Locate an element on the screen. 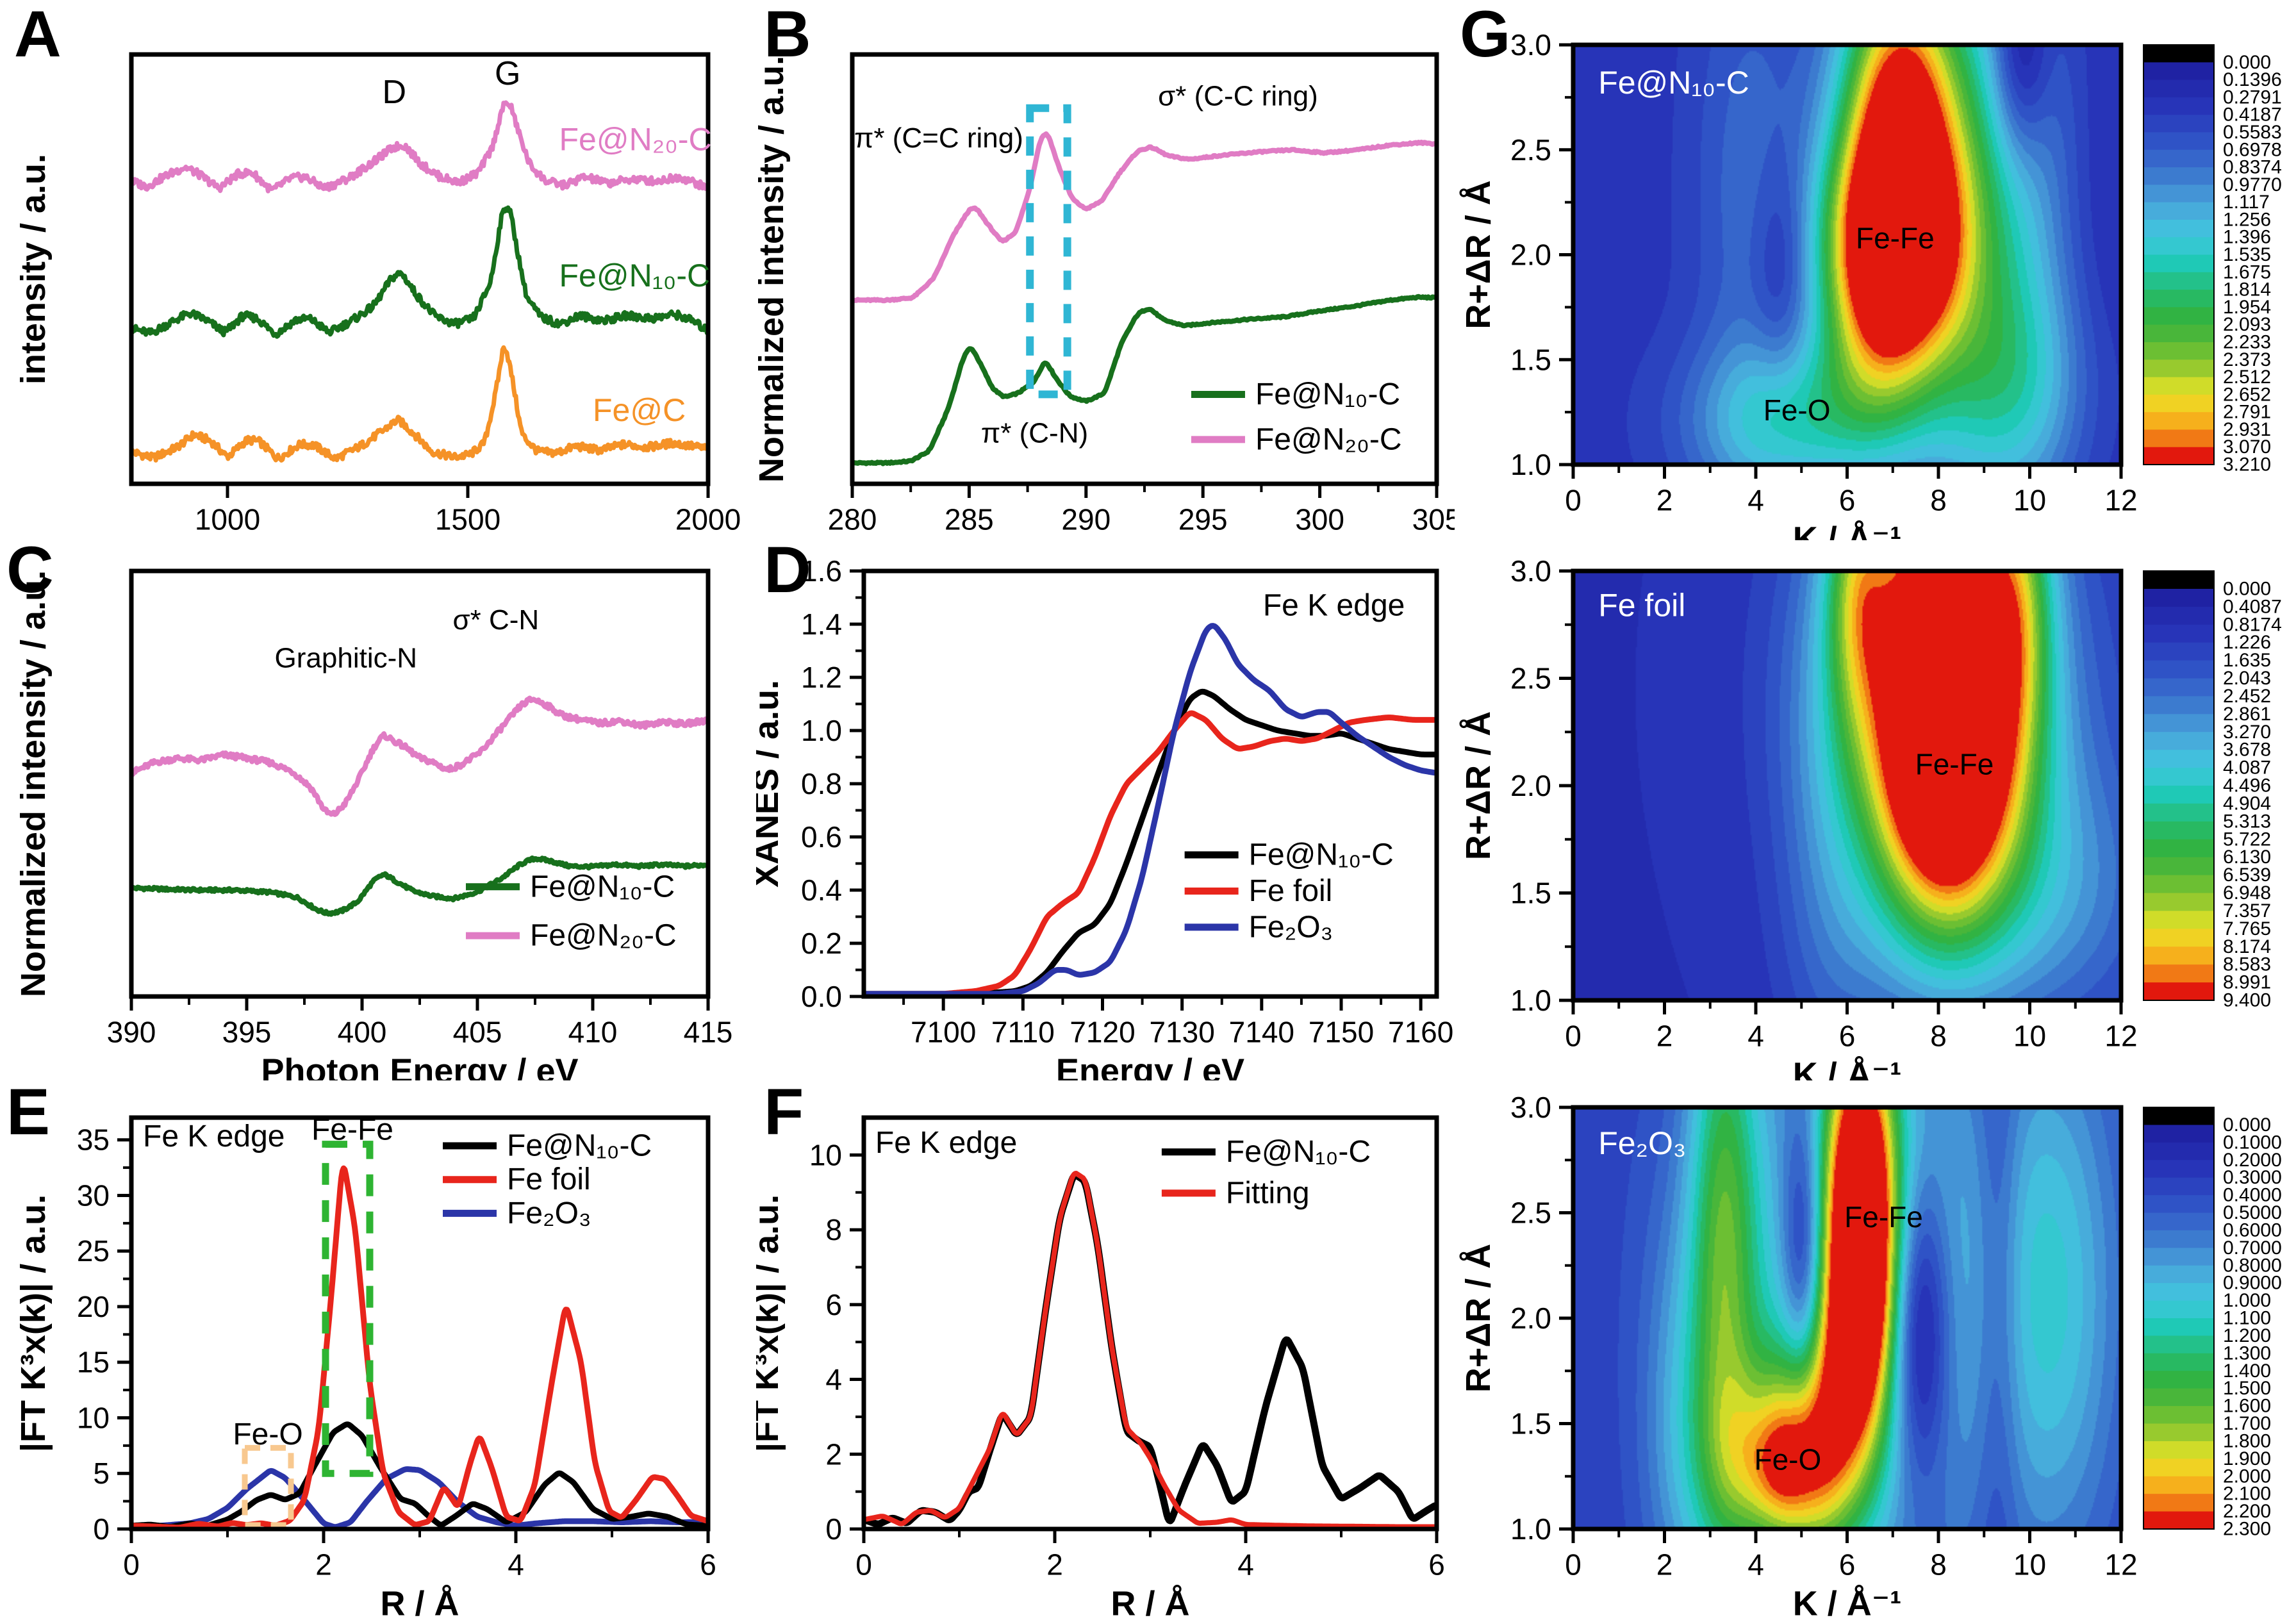  G1-annotation-1: Fe-O is located at coordinates (1797, 410).